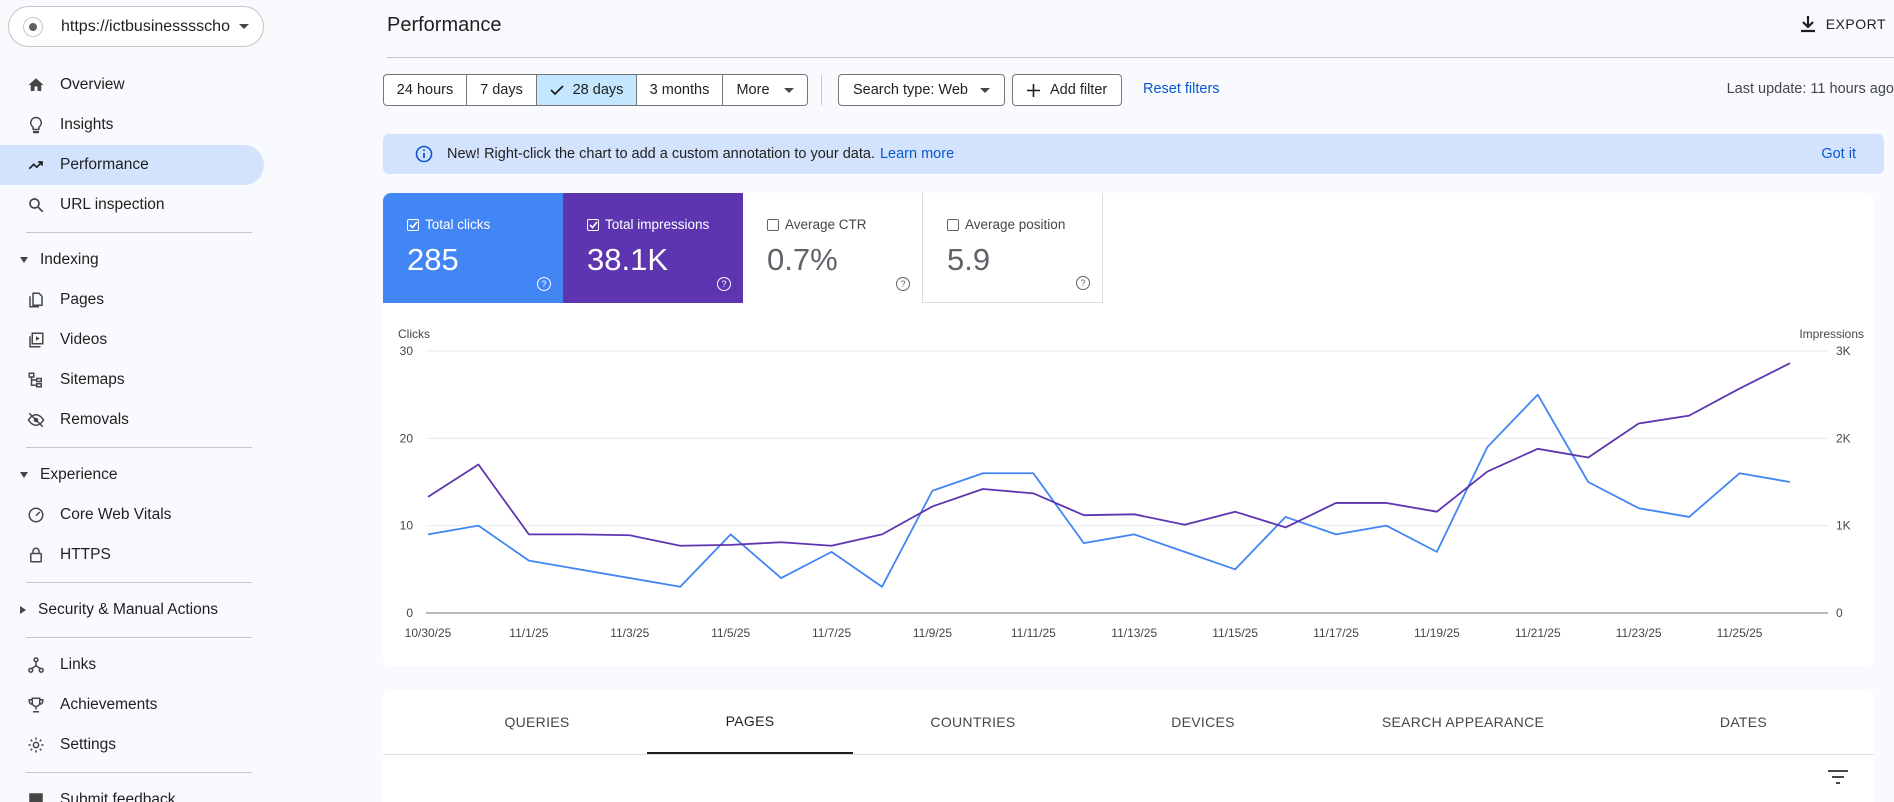 The height and width of the screenshot is (802, 1894). Describe the element at coordinates (132, 705) in the screenshot. I see `sidebar-item-achievements: Achievements` at that location.